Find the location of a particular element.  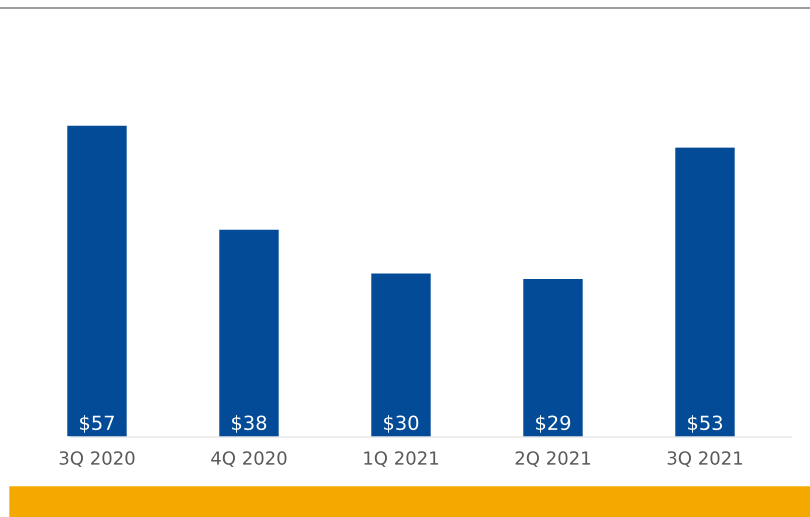

data-label: $53 is located at coordinates (705, 424).